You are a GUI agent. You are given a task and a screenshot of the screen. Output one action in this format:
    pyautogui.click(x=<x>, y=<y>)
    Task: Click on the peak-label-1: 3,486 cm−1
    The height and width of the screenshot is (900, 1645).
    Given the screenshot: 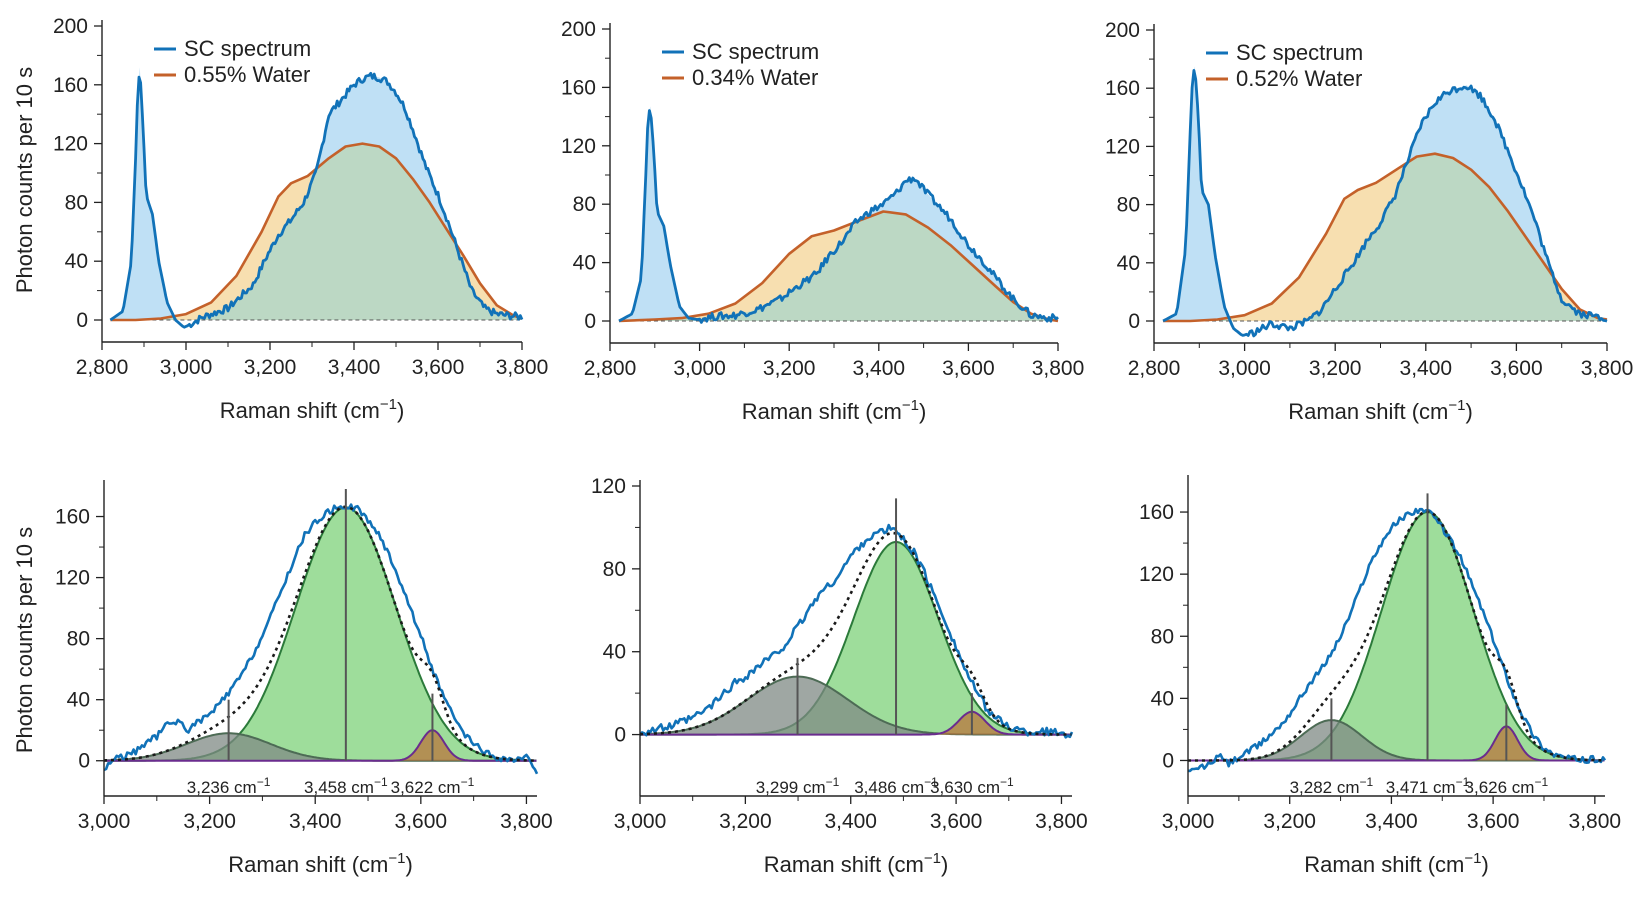 What is the action you would take?
    pyautogui.click(x=896, y=786)
    